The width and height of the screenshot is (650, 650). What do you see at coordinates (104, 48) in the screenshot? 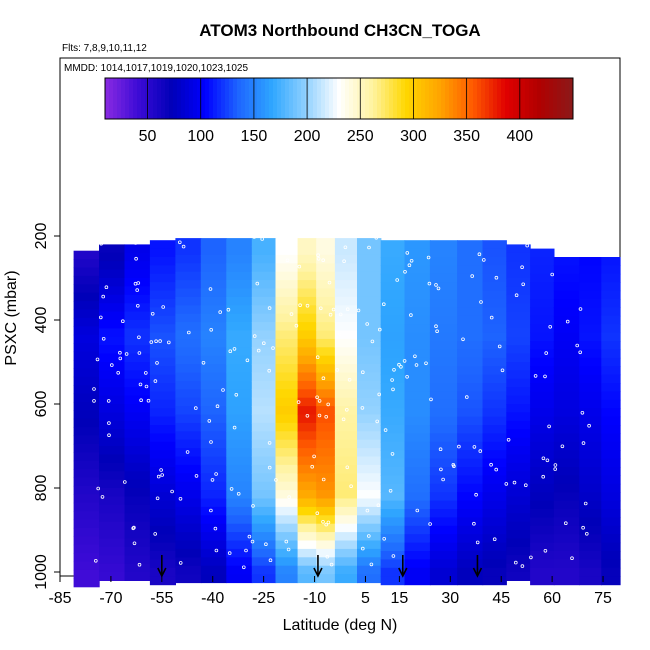
I see `flights-label: Flts: 7,8,9,10,11,12` at bounding box center [104, 48].